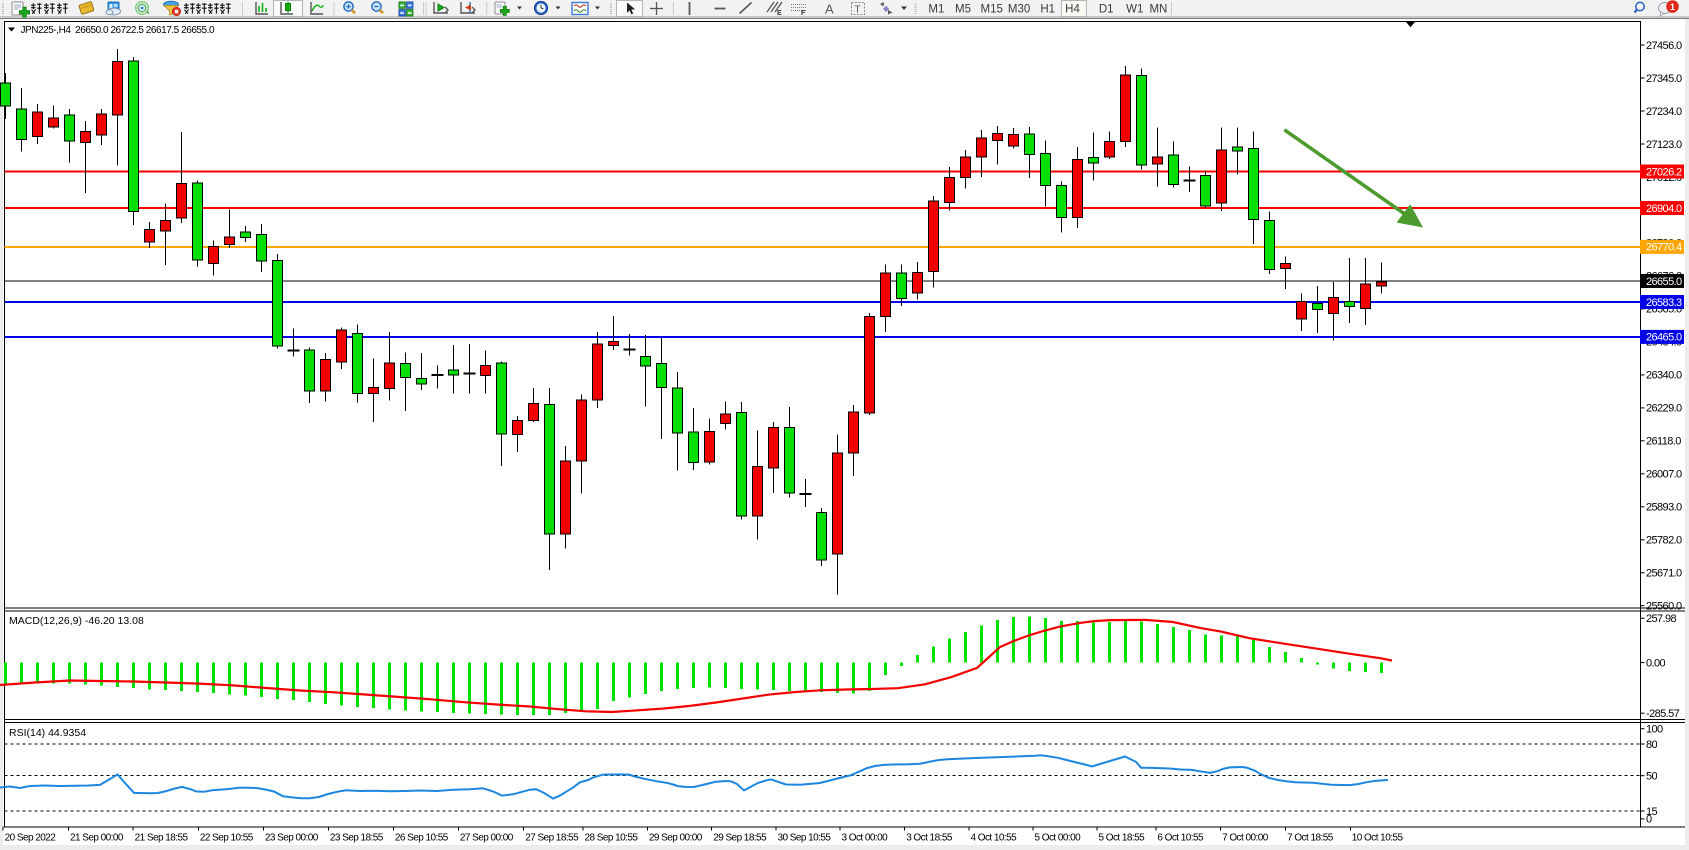  I want to click on svg-text: MACD(12,26,9) -46.20 13.08, so click(76, 621).